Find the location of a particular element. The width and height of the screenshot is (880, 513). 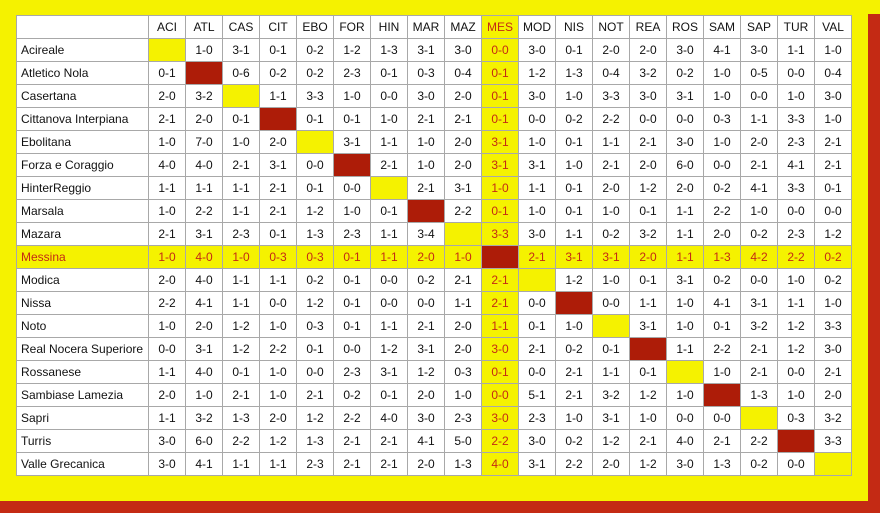

column-header-val: VAL is located at coordinates (833, 27).